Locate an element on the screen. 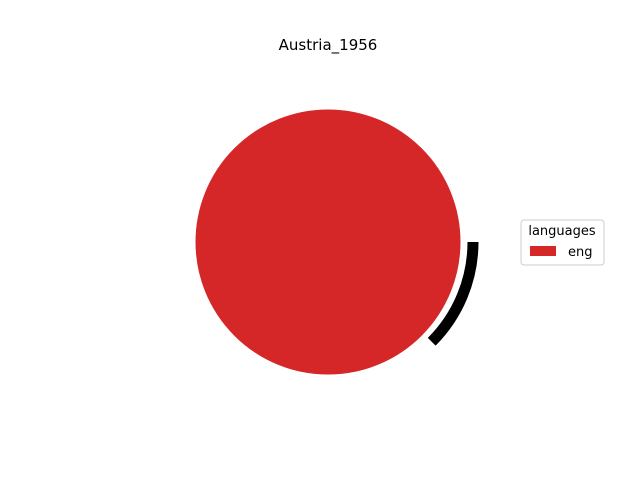 The image size is (640, 480). legend-swatch-eng is located at coordinates (543, 251).